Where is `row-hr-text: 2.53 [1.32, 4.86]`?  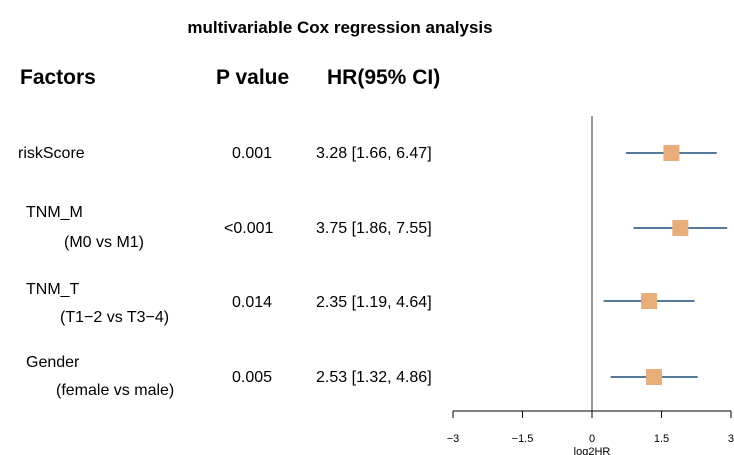 row-hr-text: 2.53 [1.32, 4.86] is located at coordinates (374, 377).